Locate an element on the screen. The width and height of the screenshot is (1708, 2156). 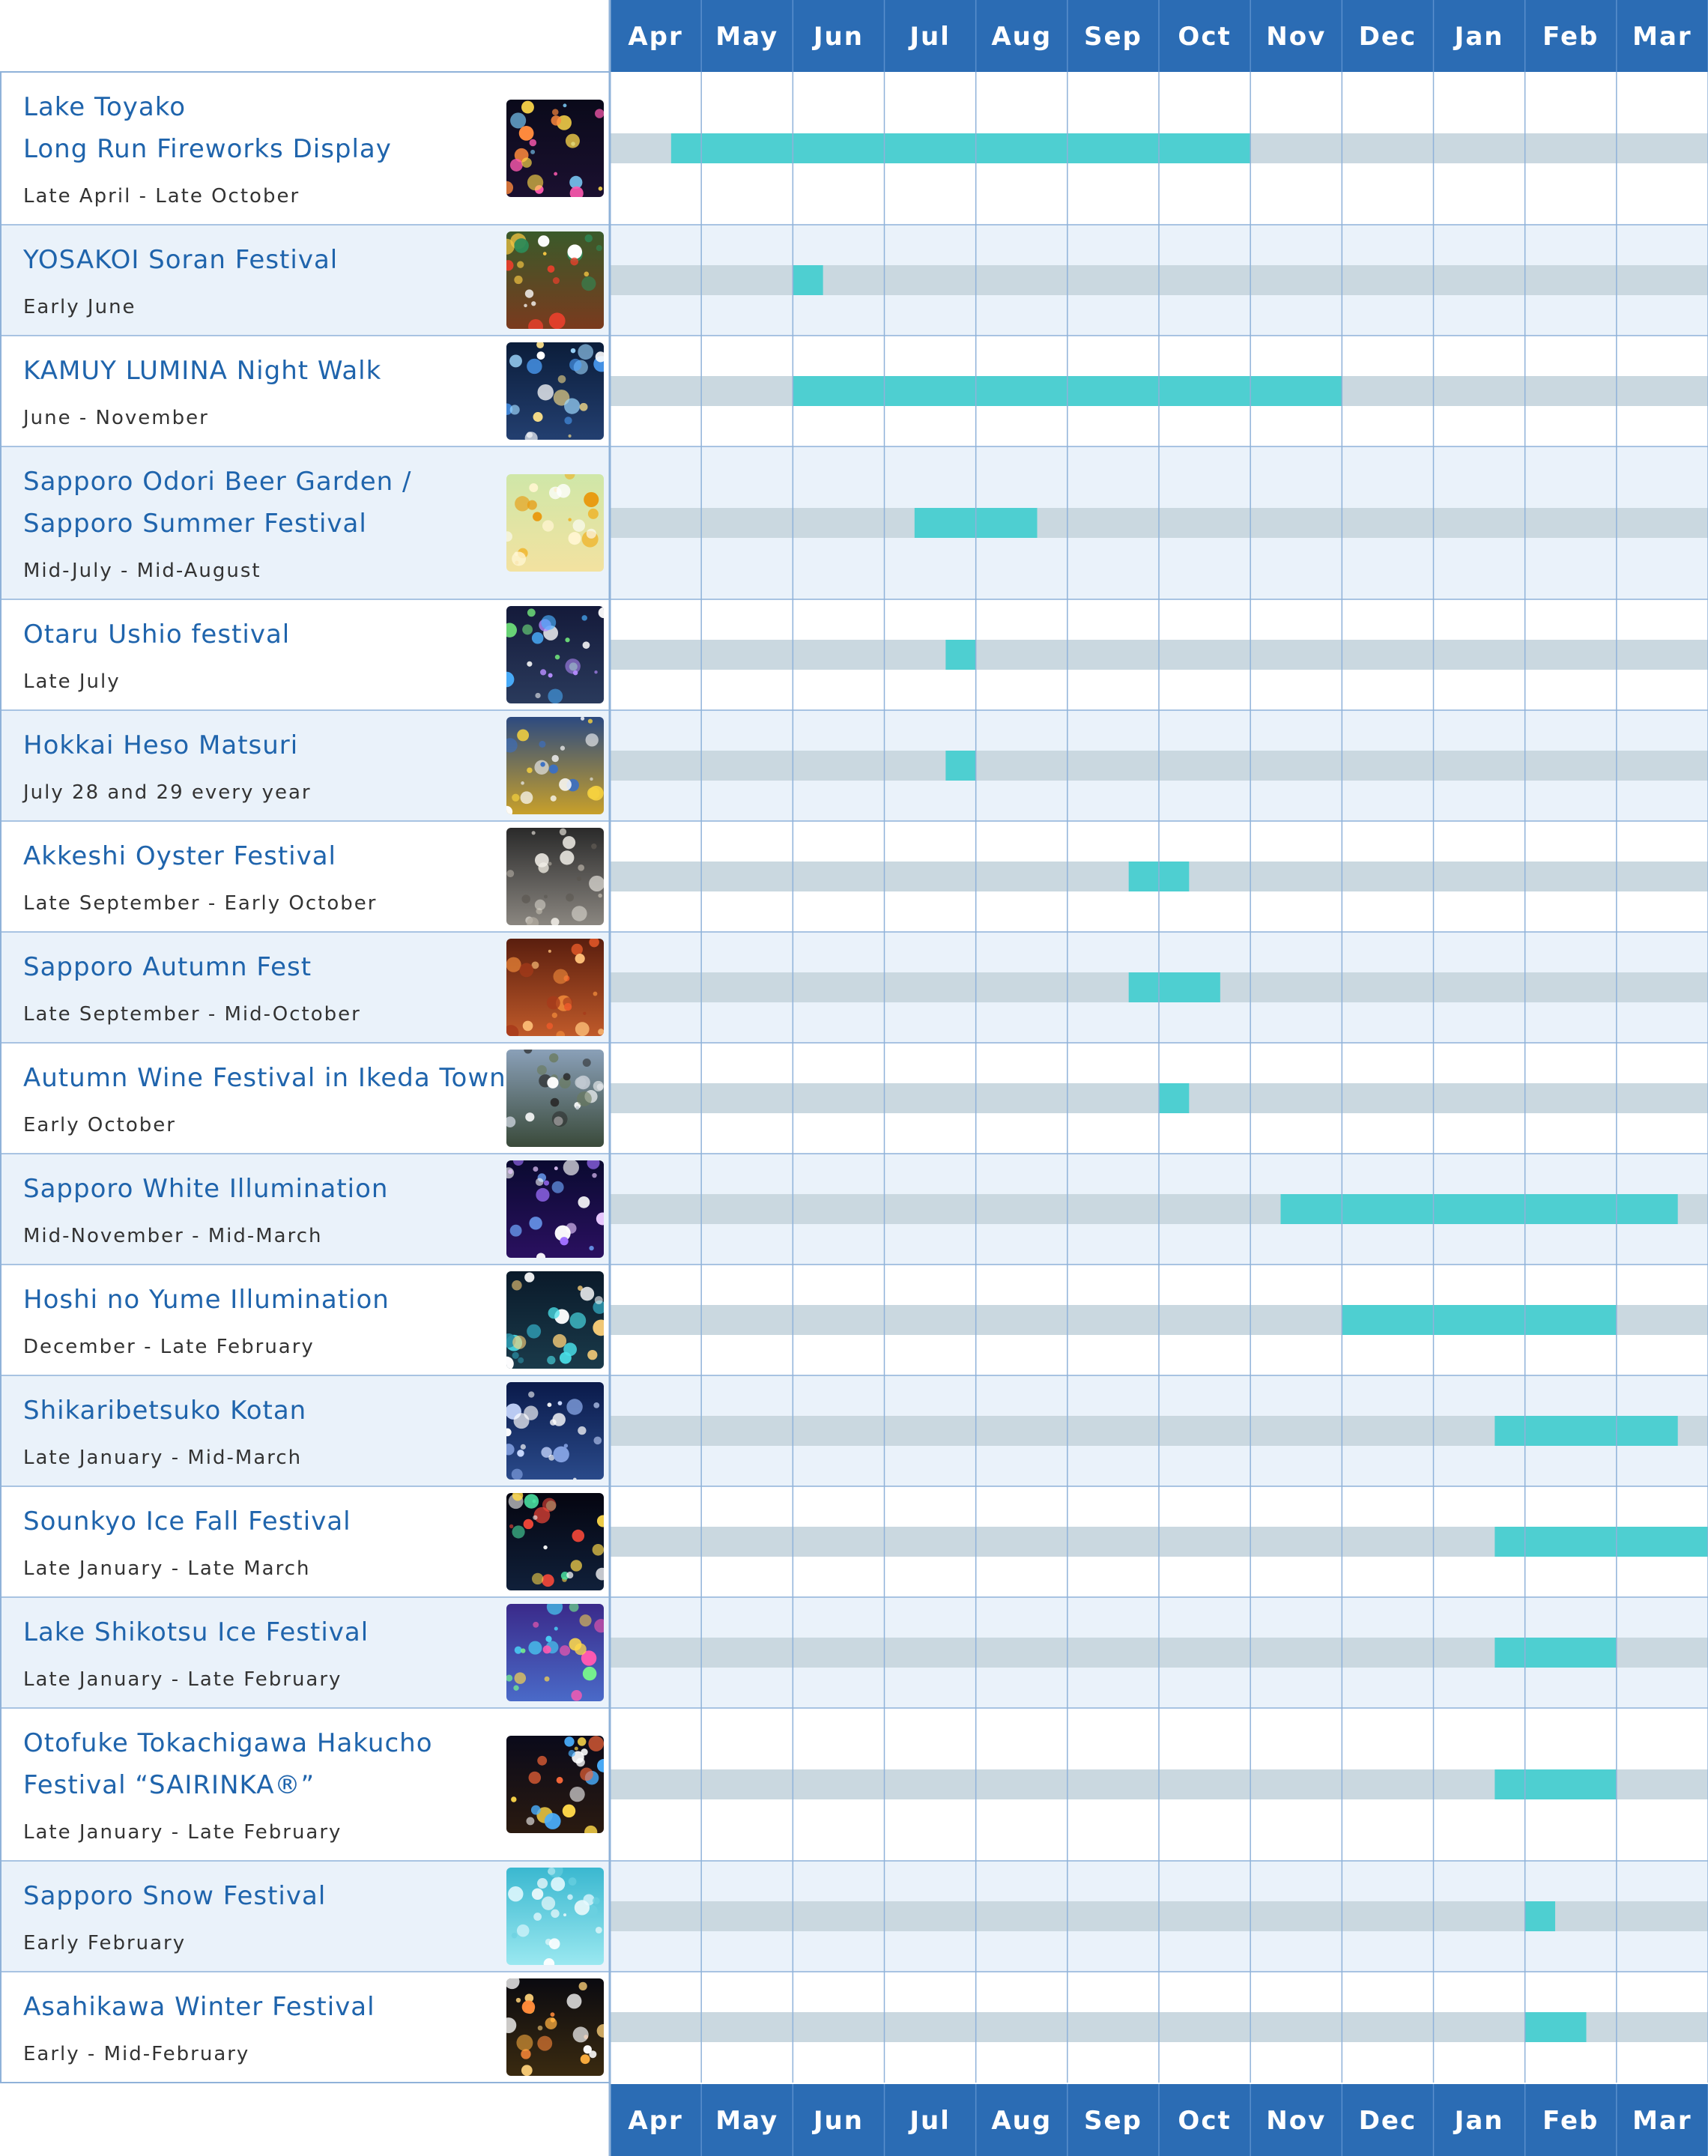
event-date-range: June - November is located at coordinates (115, 418).